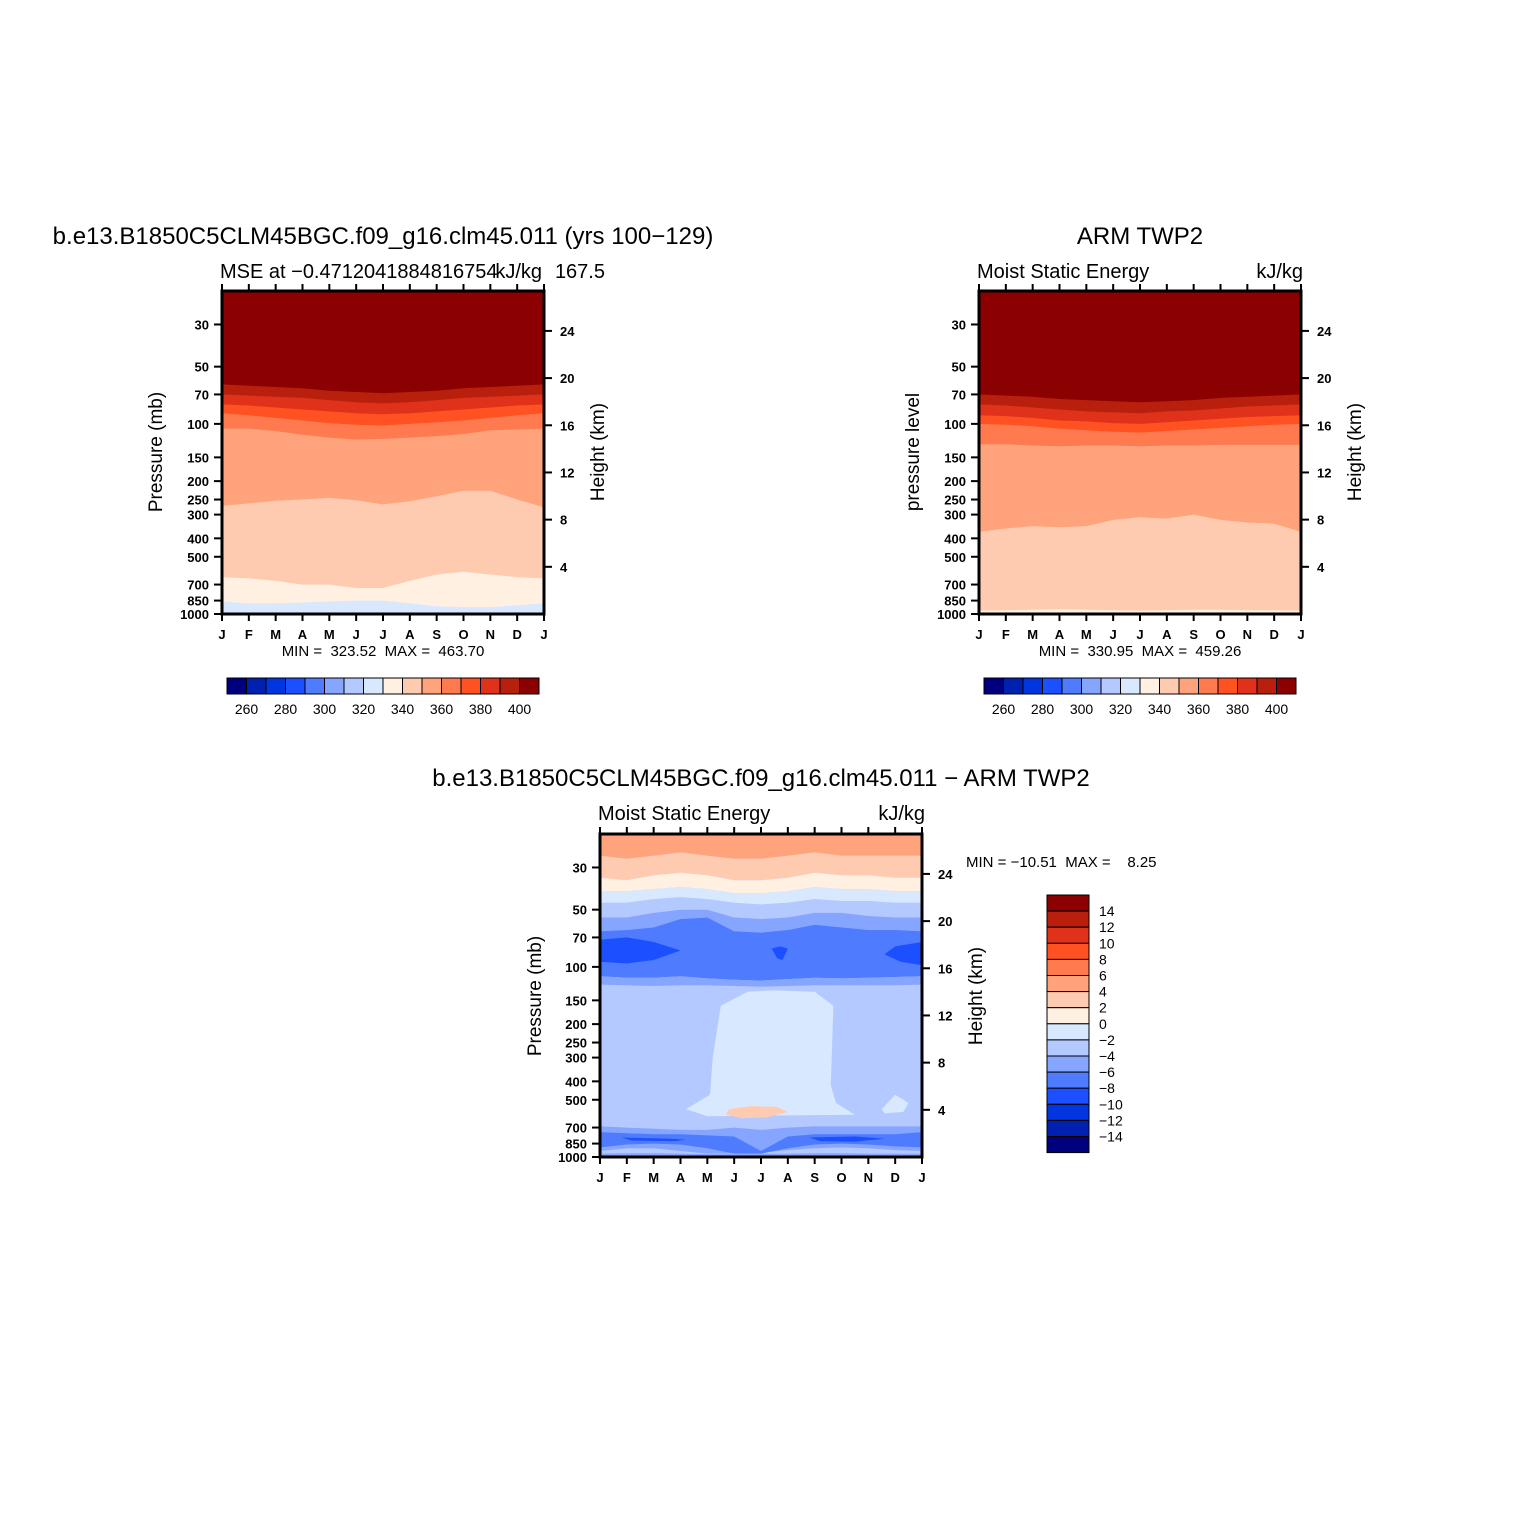  What do you see at coordinates (1107, 943) in the screenshot?
I see `colorbar-label: 10` at bounding box center [1107, 943].